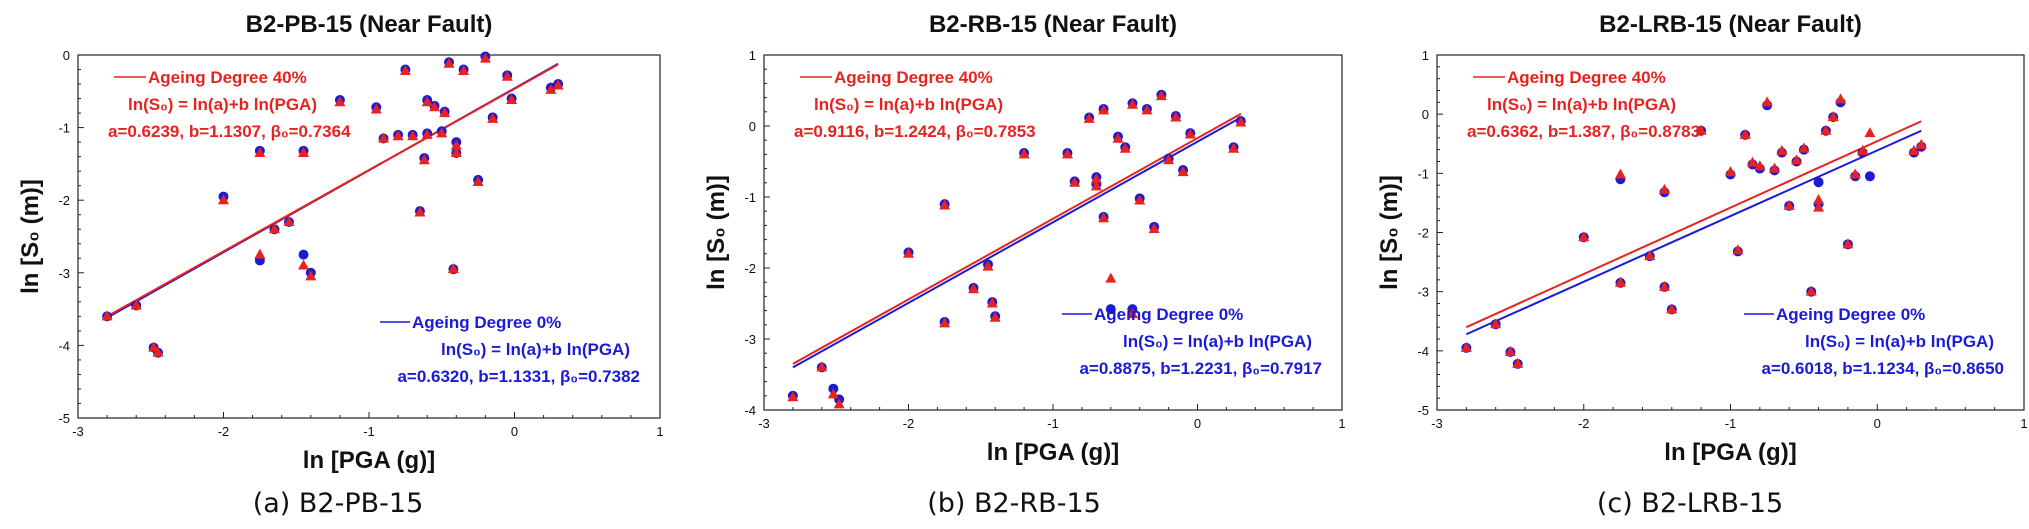 Image resolution: width=2029 pixels, height=529 pixels. What do you see at coordinates (1423, 173) in the screenshot?
I see `y-tick-label: -1` at bounding box center [1423, 173].